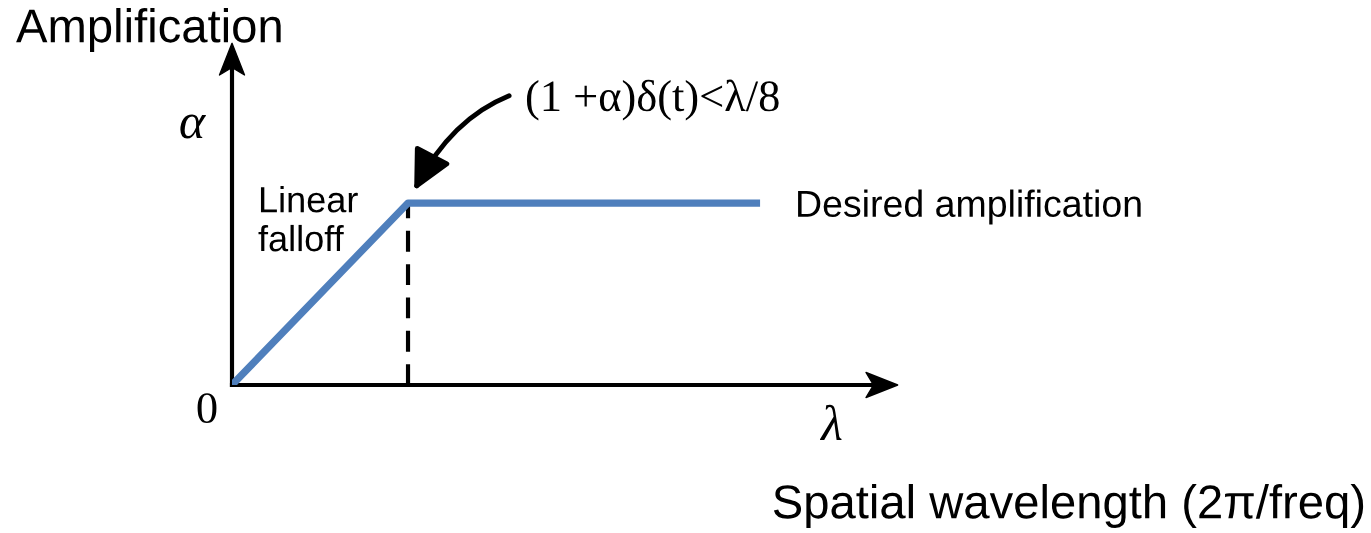  What do you see at coordinates (193, 126) in the screenshot?
I see `text: α` at bounding box center [193, 126].